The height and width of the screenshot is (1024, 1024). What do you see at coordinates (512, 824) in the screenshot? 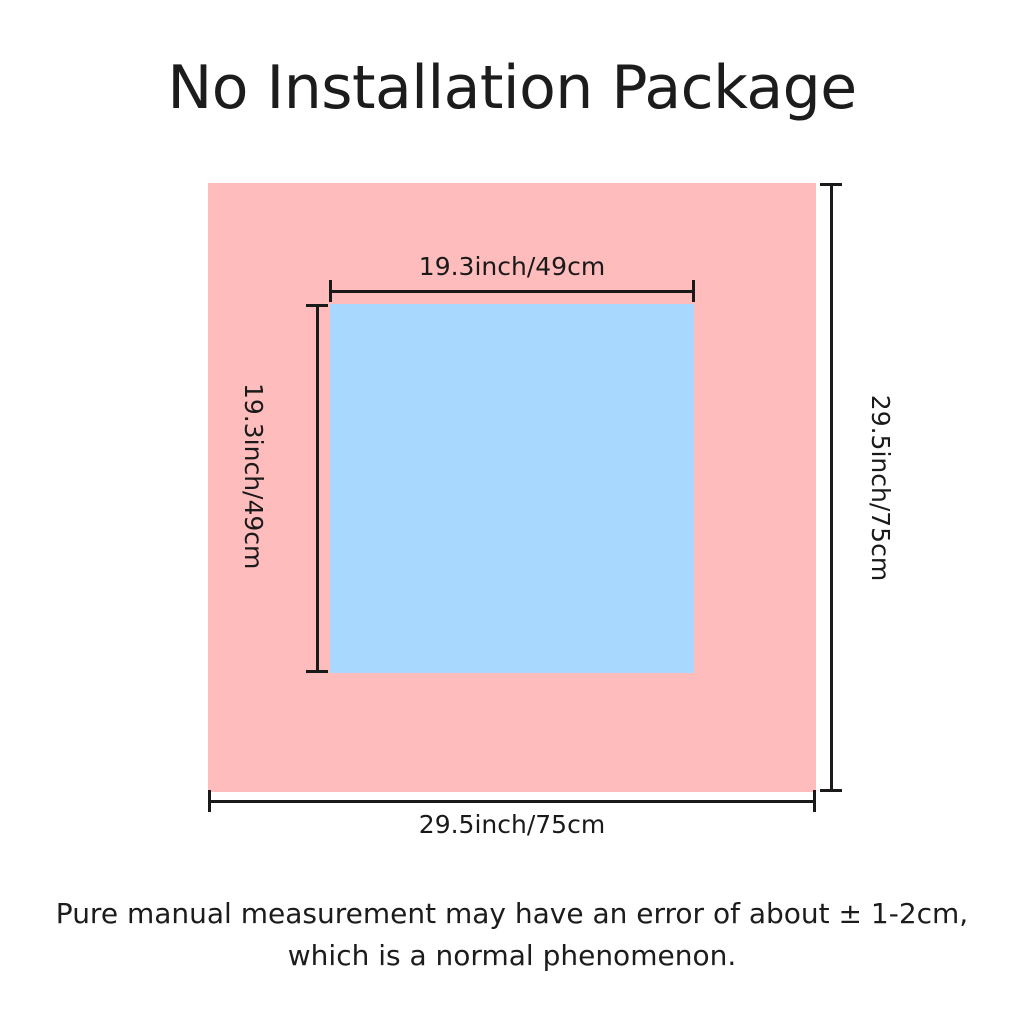
I see `bottom-dimension-label: 29.5inch/75cm` at bounding box center [512, 824].